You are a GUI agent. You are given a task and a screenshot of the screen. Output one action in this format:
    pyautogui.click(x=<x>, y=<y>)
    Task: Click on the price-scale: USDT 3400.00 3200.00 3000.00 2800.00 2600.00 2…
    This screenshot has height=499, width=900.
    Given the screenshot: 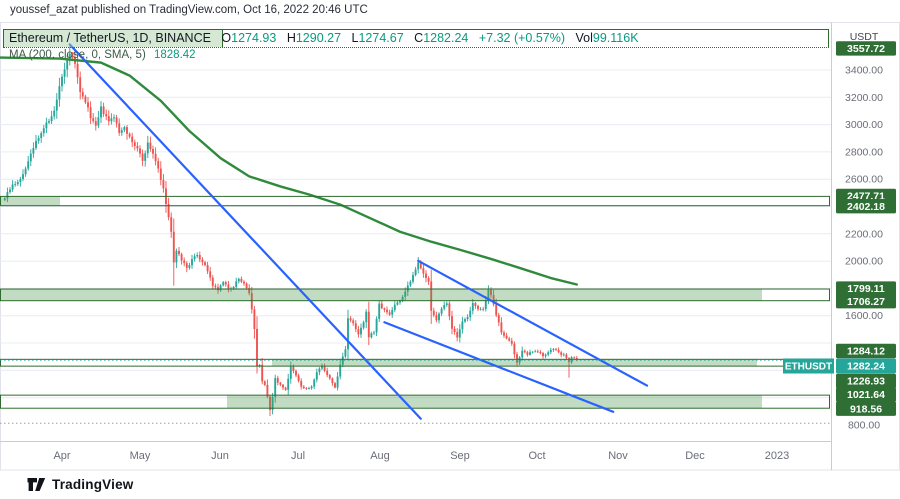 What is the action you would take?
    pyautogui.click(x=839, y=231)
    